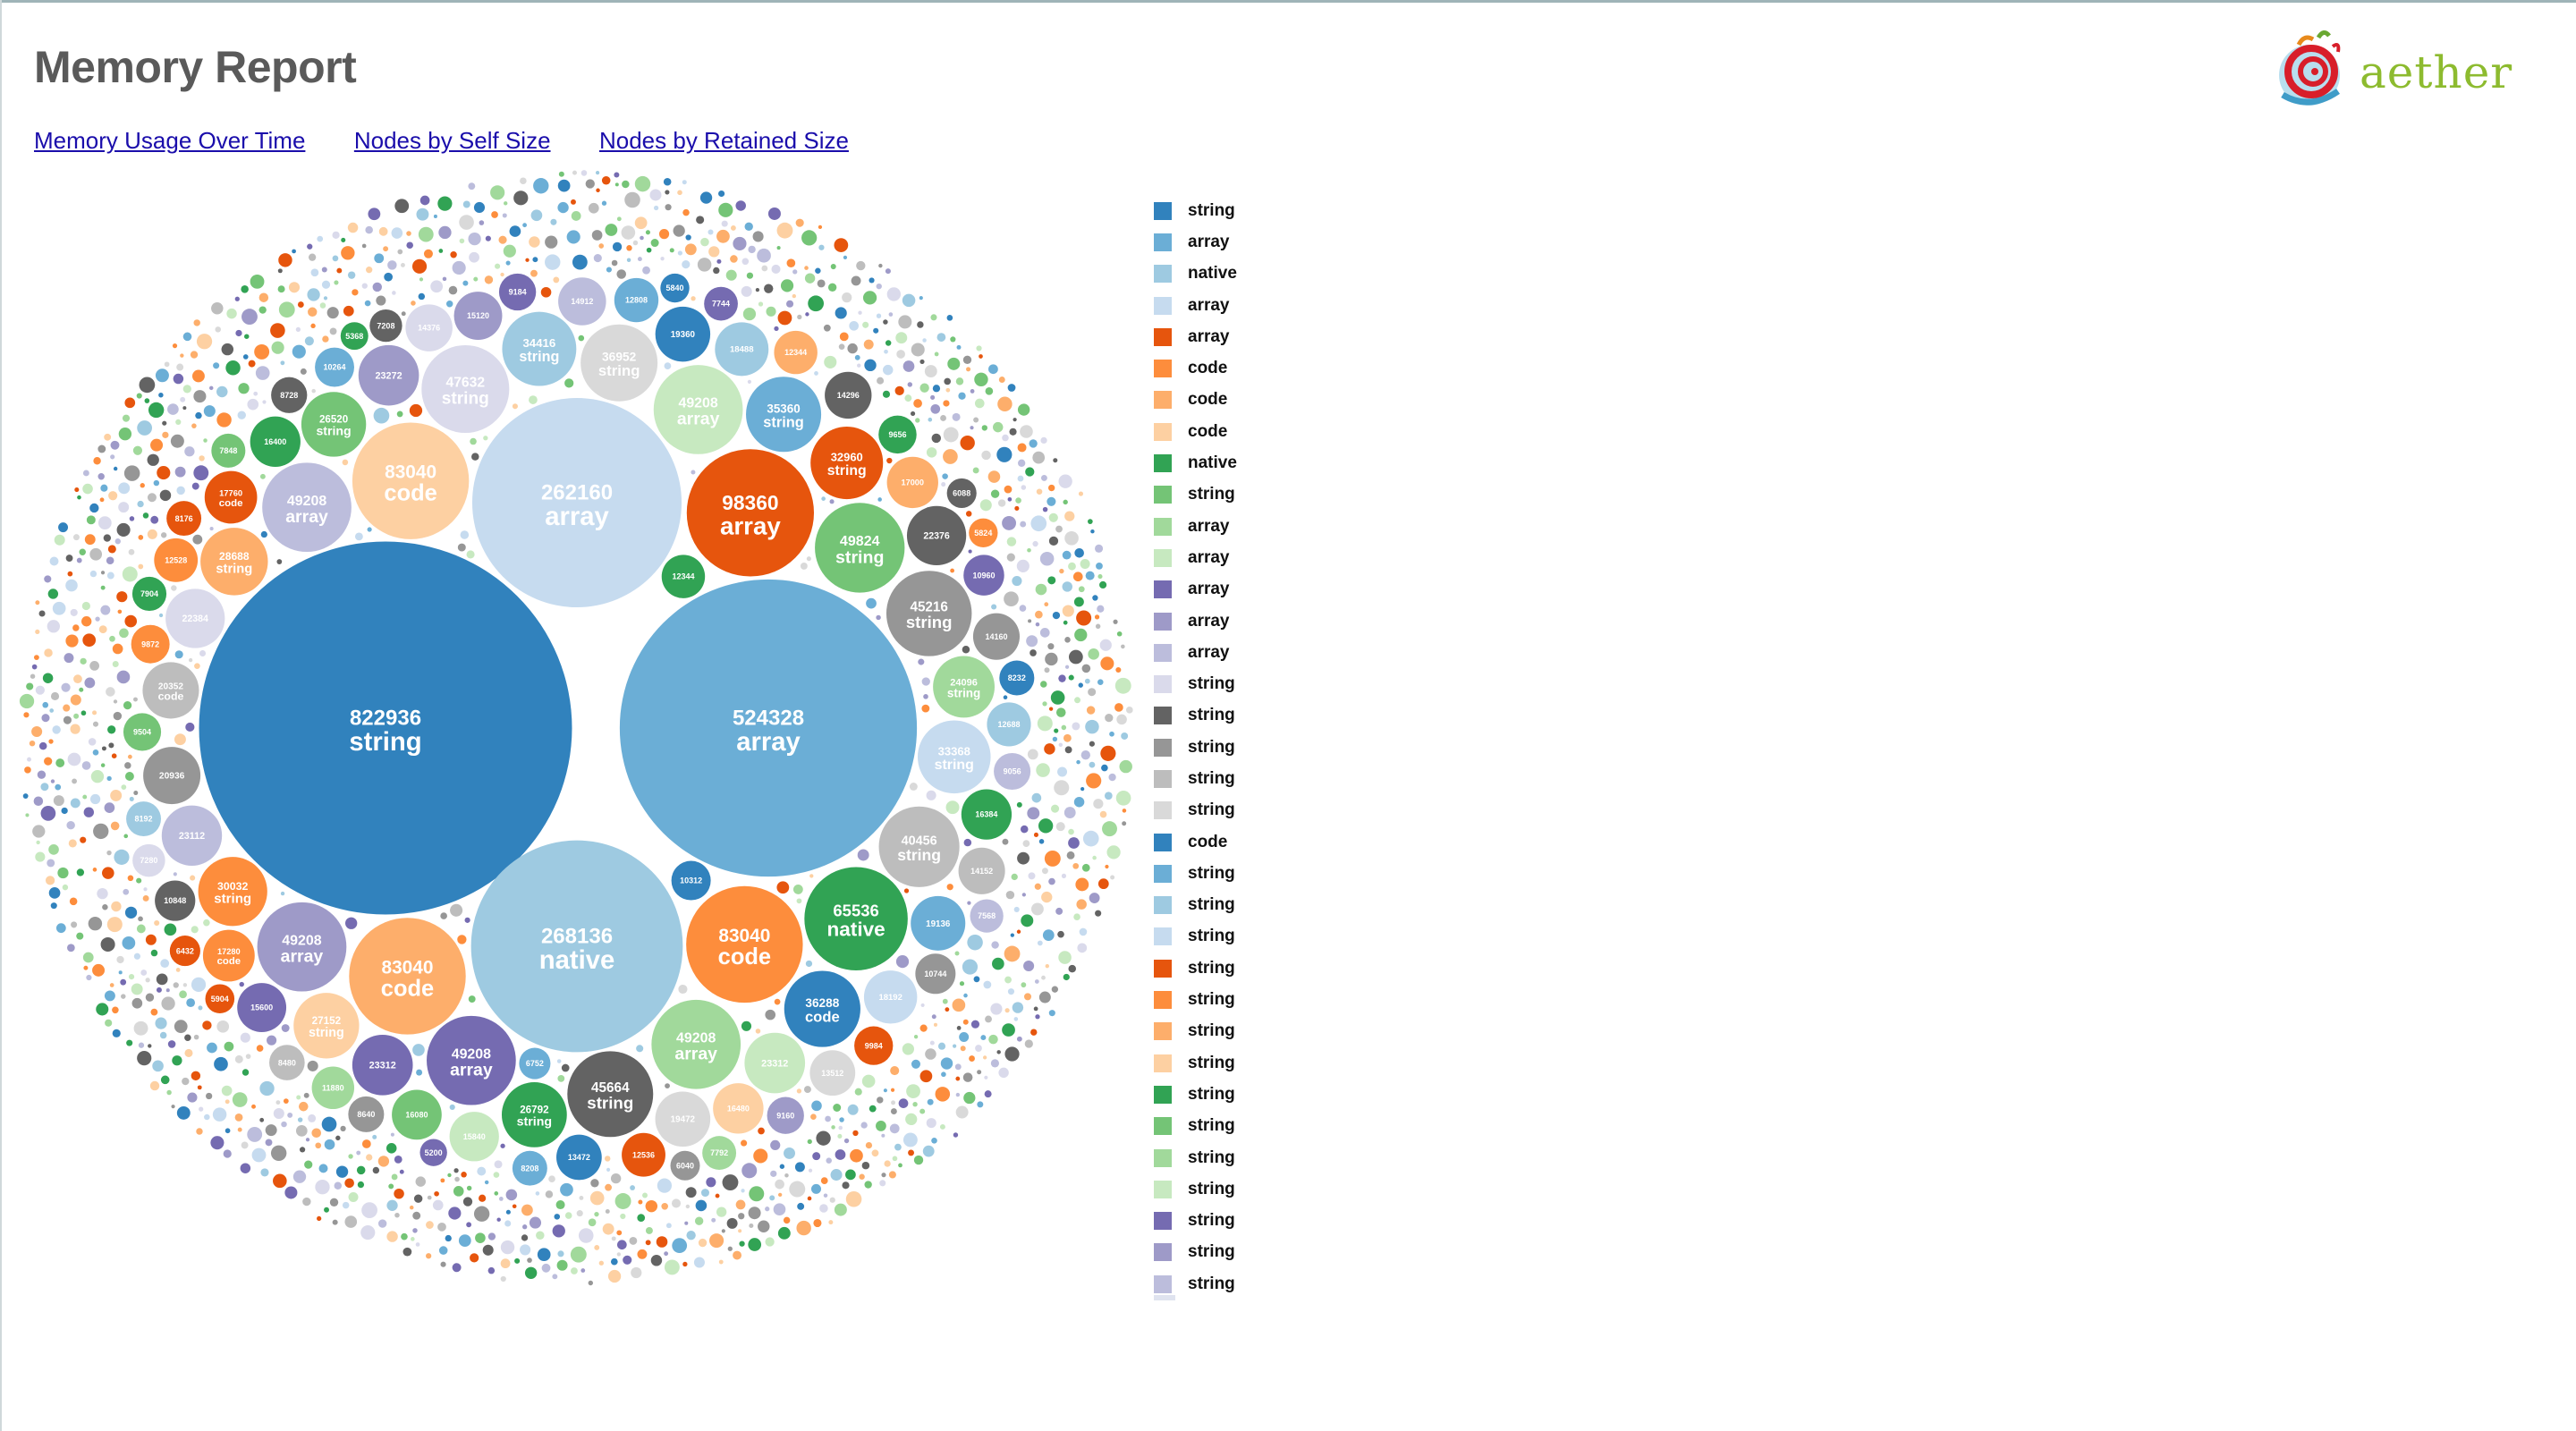 This screenshot has height=1431, width=2576. I want to click on bubble-node: 9160, so click(785, 1116).